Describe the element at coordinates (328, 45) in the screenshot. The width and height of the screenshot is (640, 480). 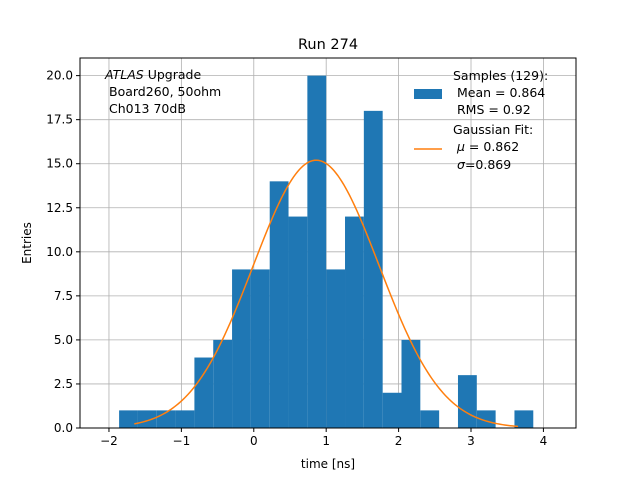
I see `chart-title: Run 274` at that location.